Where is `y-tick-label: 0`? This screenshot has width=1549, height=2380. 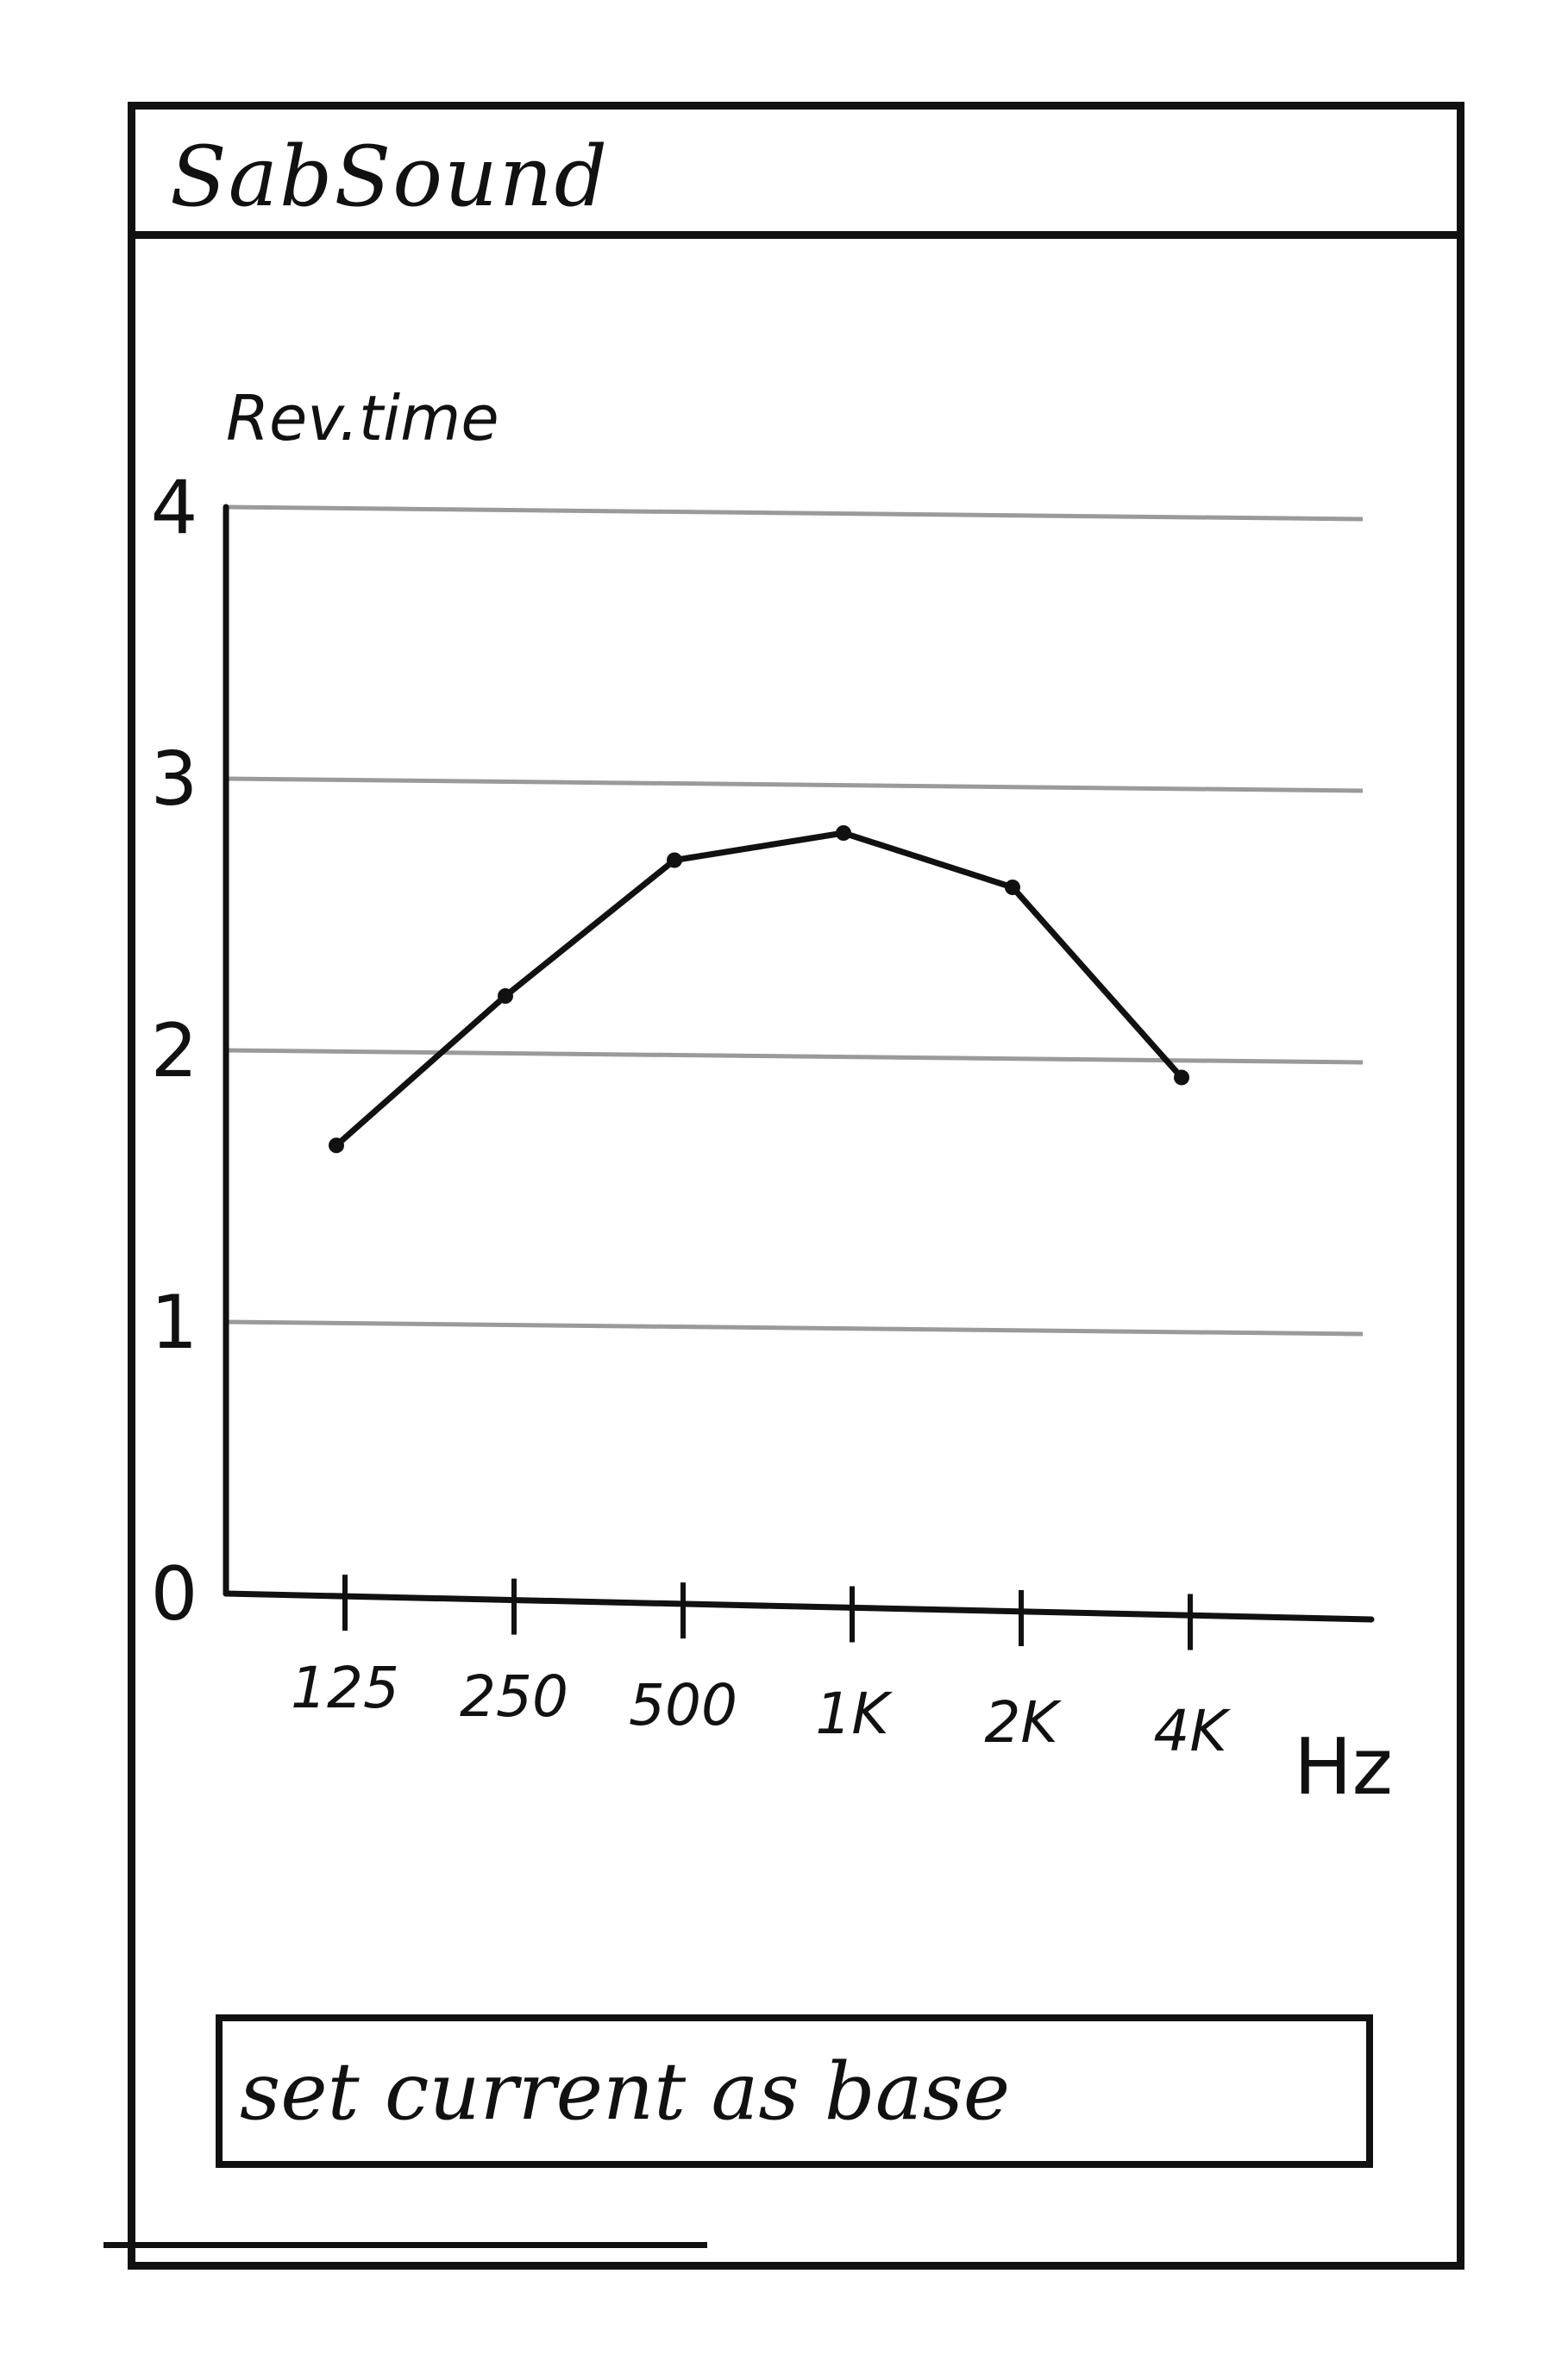 y-tick-label: 0 is located at coordinates (174, 1595).